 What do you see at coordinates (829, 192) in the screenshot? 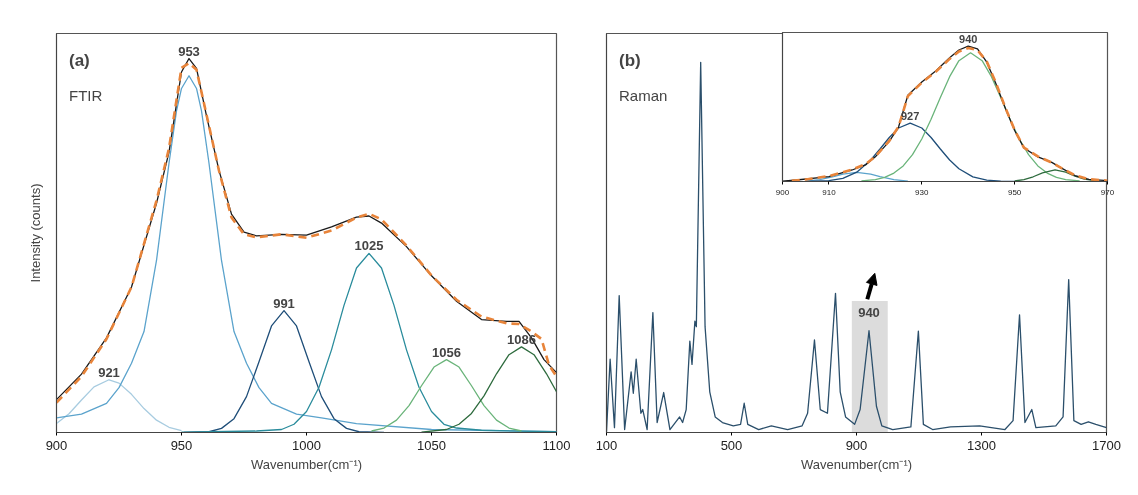
I see `x-tick-label: 910` at bounding box center [829, 192].